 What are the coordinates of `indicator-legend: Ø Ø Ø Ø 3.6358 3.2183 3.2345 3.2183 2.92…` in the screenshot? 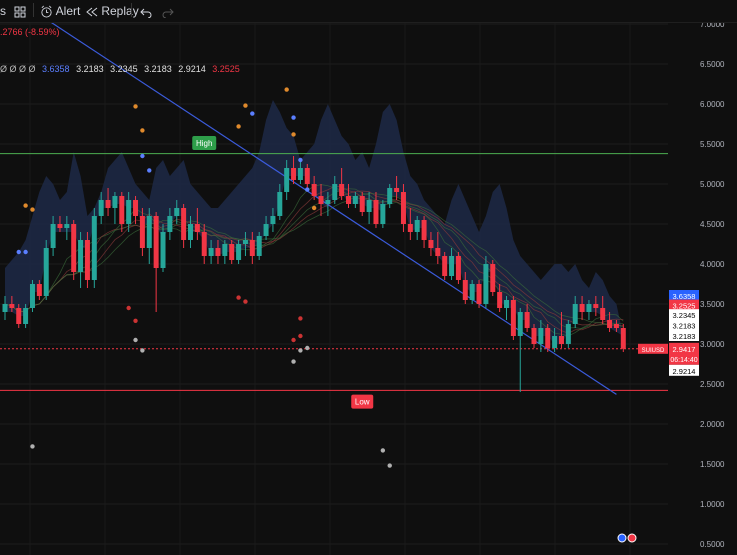 It's located at (122, 69).